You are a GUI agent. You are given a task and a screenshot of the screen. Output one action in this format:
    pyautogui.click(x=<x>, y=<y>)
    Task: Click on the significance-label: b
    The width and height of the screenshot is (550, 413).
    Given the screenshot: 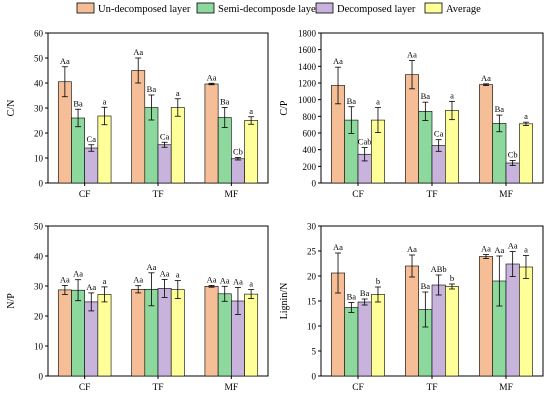 What is the action you would take?
    pyautogui.click(x=378, y=281)
    